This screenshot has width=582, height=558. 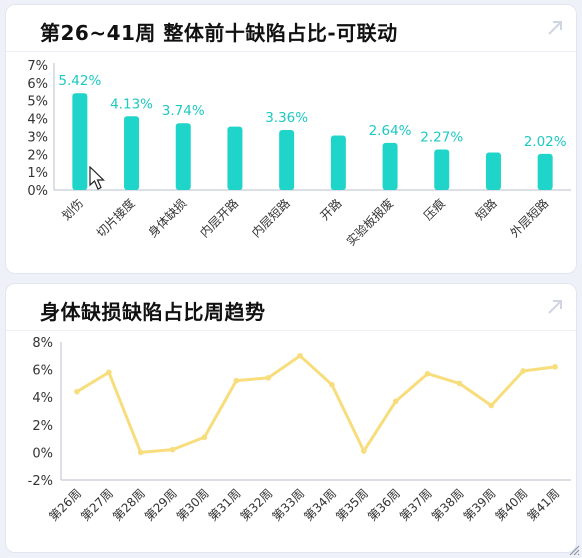 What do you see at coordinates (529, 218) in the screenshot?
I see `x-category-label: 外层短路` at bounding box center [529, 218].